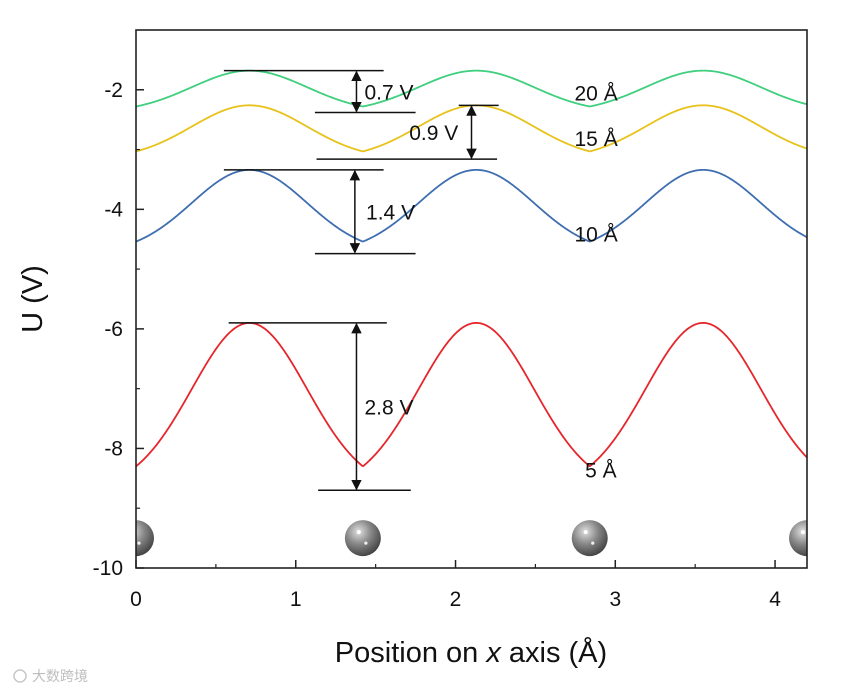 The width and height of the screenshot is (842, 692). I want to click on x-tick-label: 3, so click(615, 599).